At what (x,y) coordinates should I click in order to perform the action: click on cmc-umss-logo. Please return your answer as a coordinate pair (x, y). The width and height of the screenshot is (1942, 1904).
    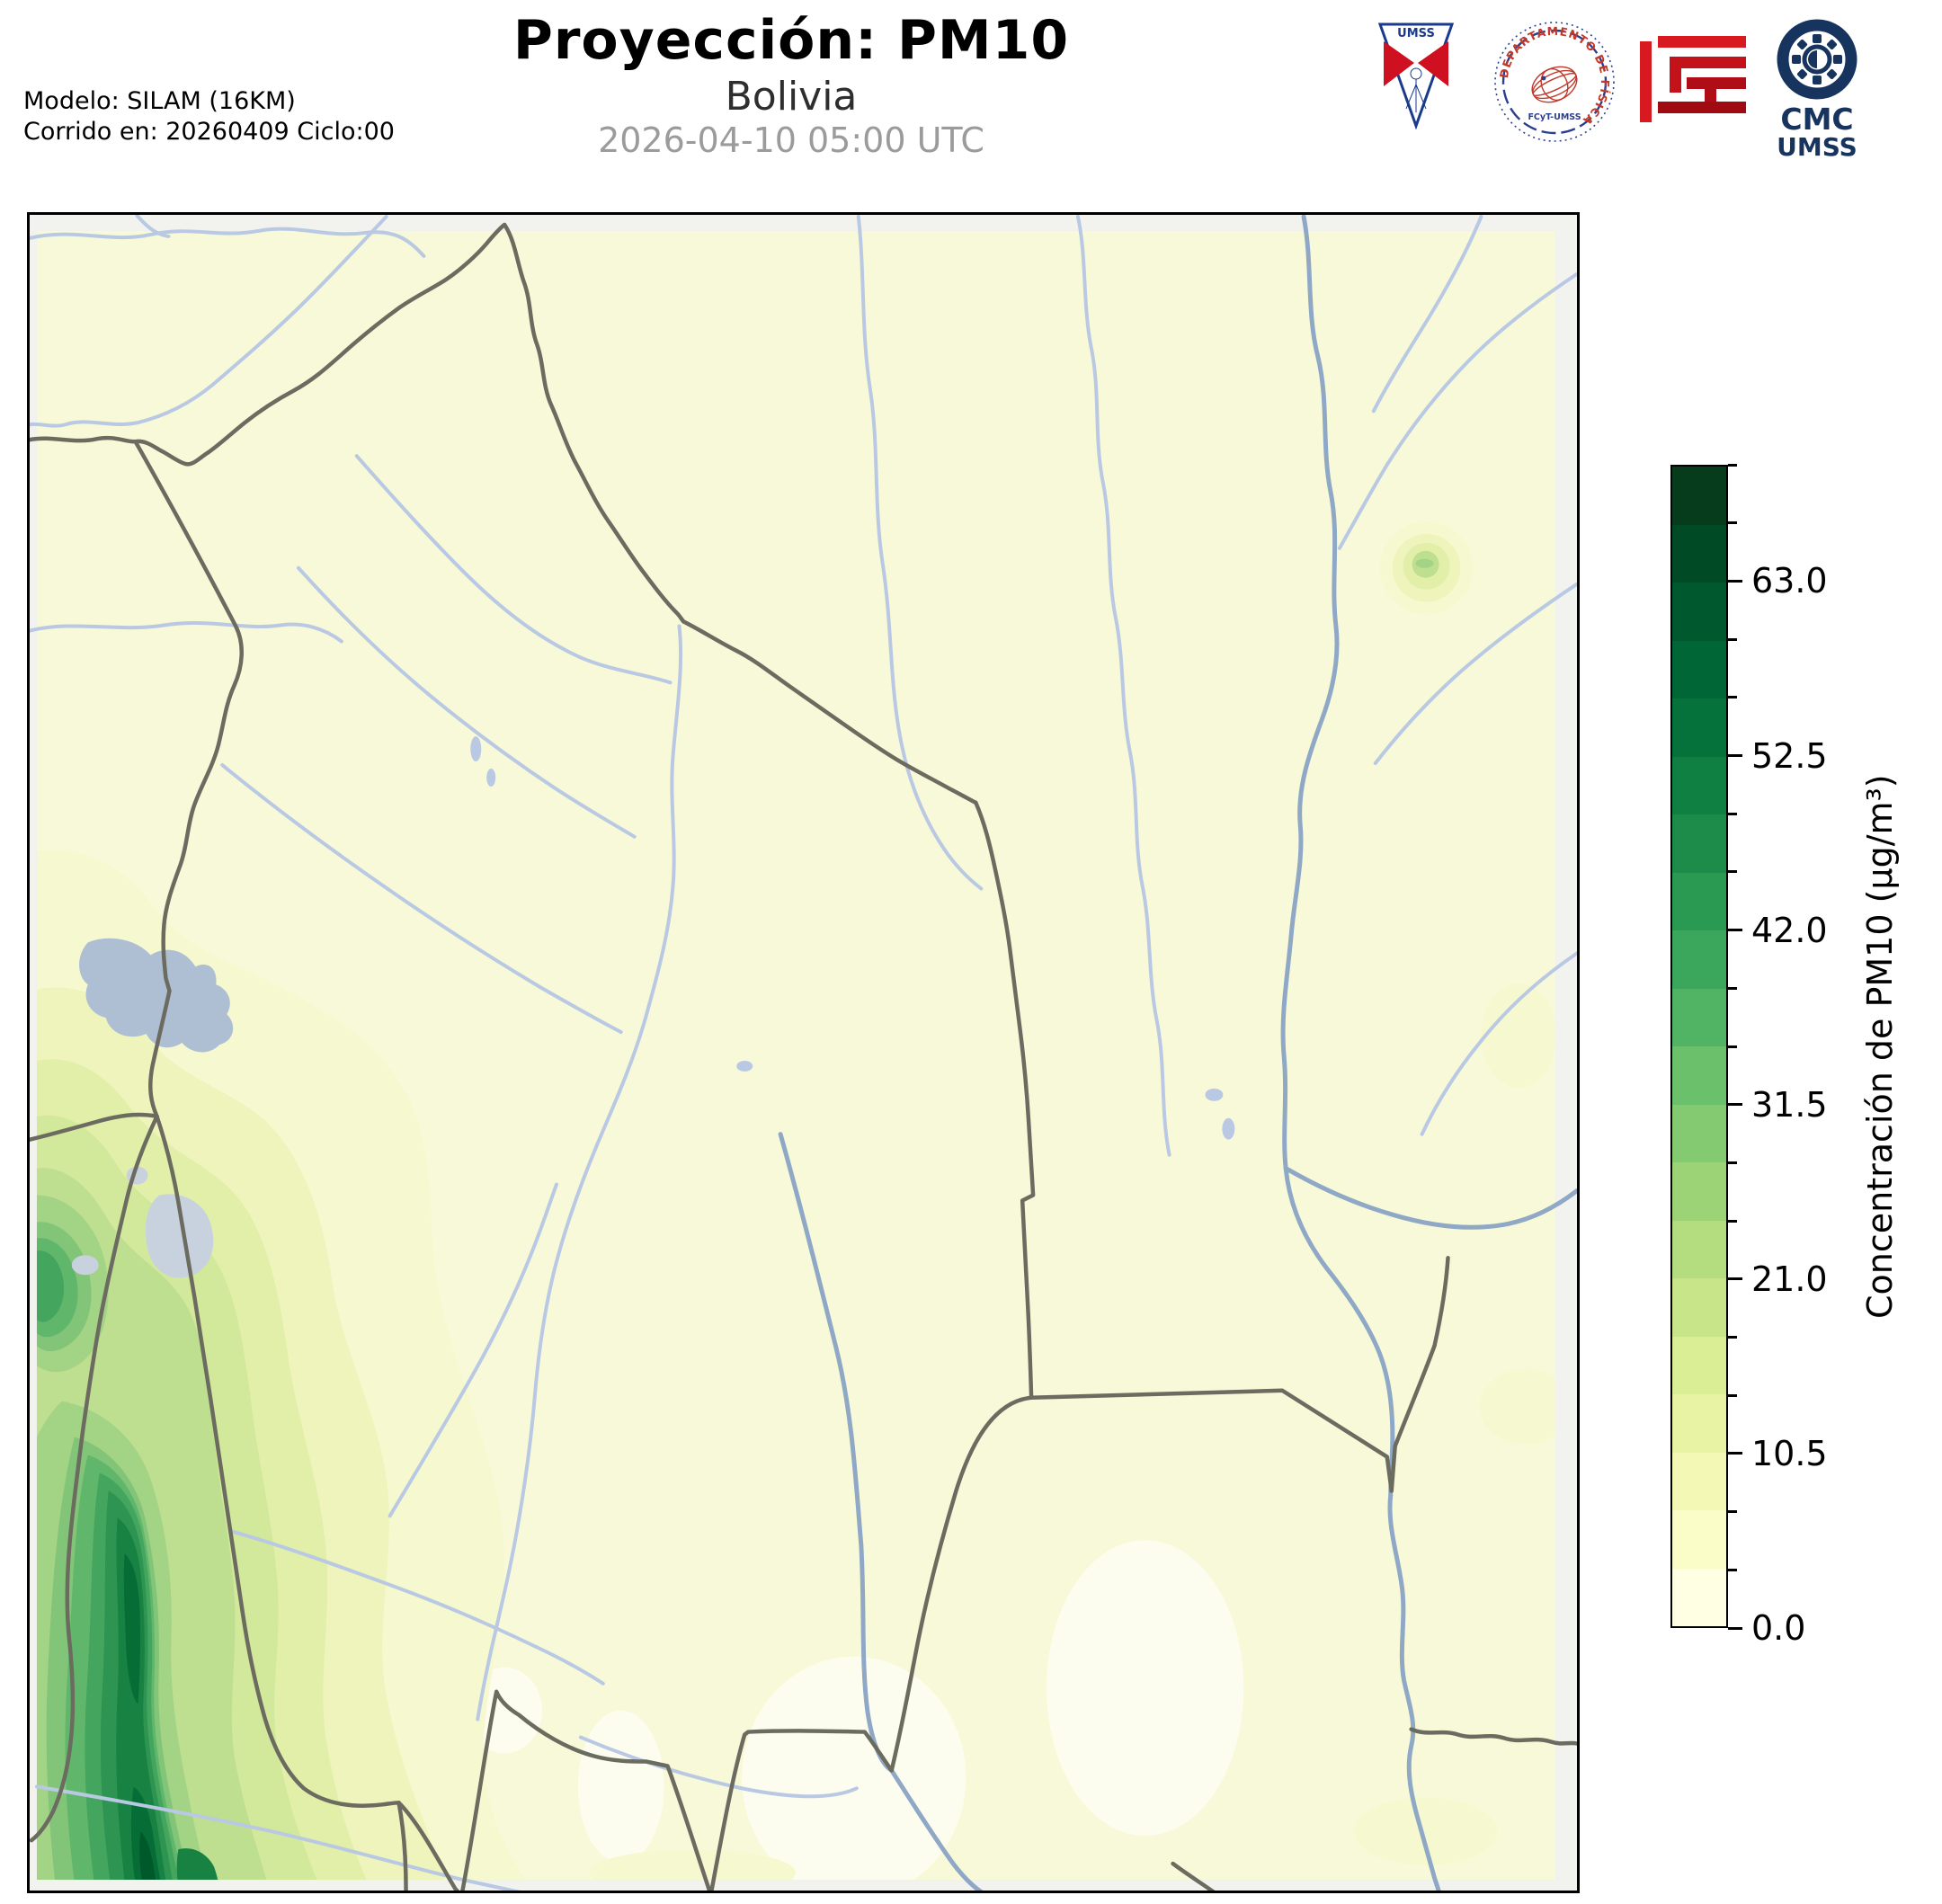
    Looking at the image, I should click on (1817, 61).